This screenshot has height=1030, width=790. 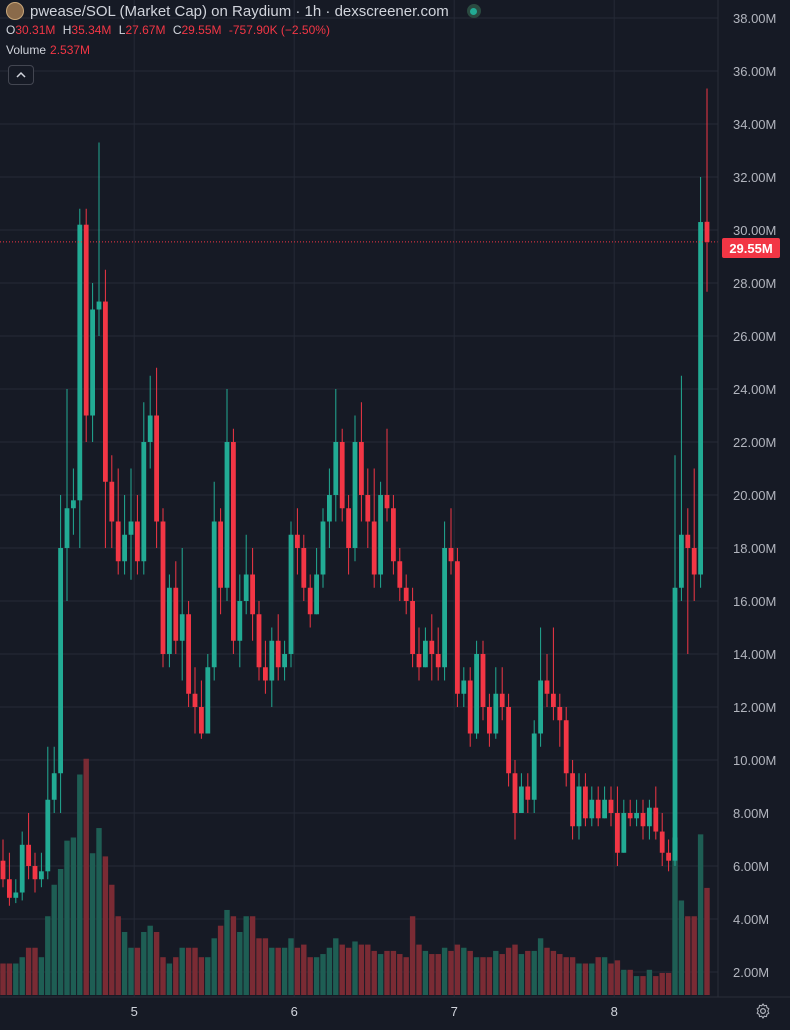 What do you see at coordinates (754, 336) in the screenshot?
I see `y-tick-label: 26.00M` at bounding box center [754, 336].